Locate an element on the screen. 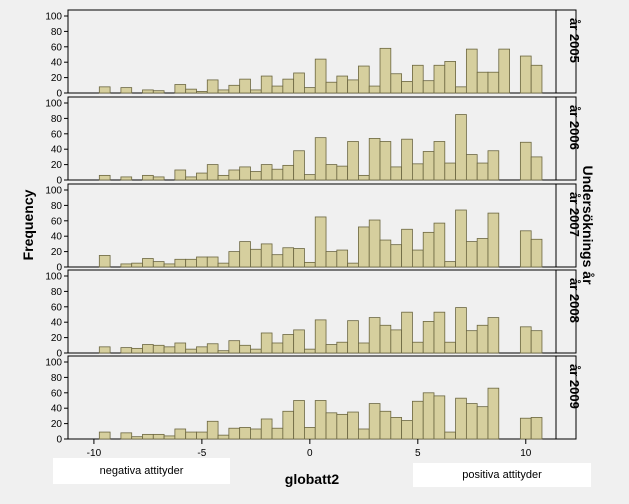  panel-year-label: år 2008 is located at coordinates (574, 300).